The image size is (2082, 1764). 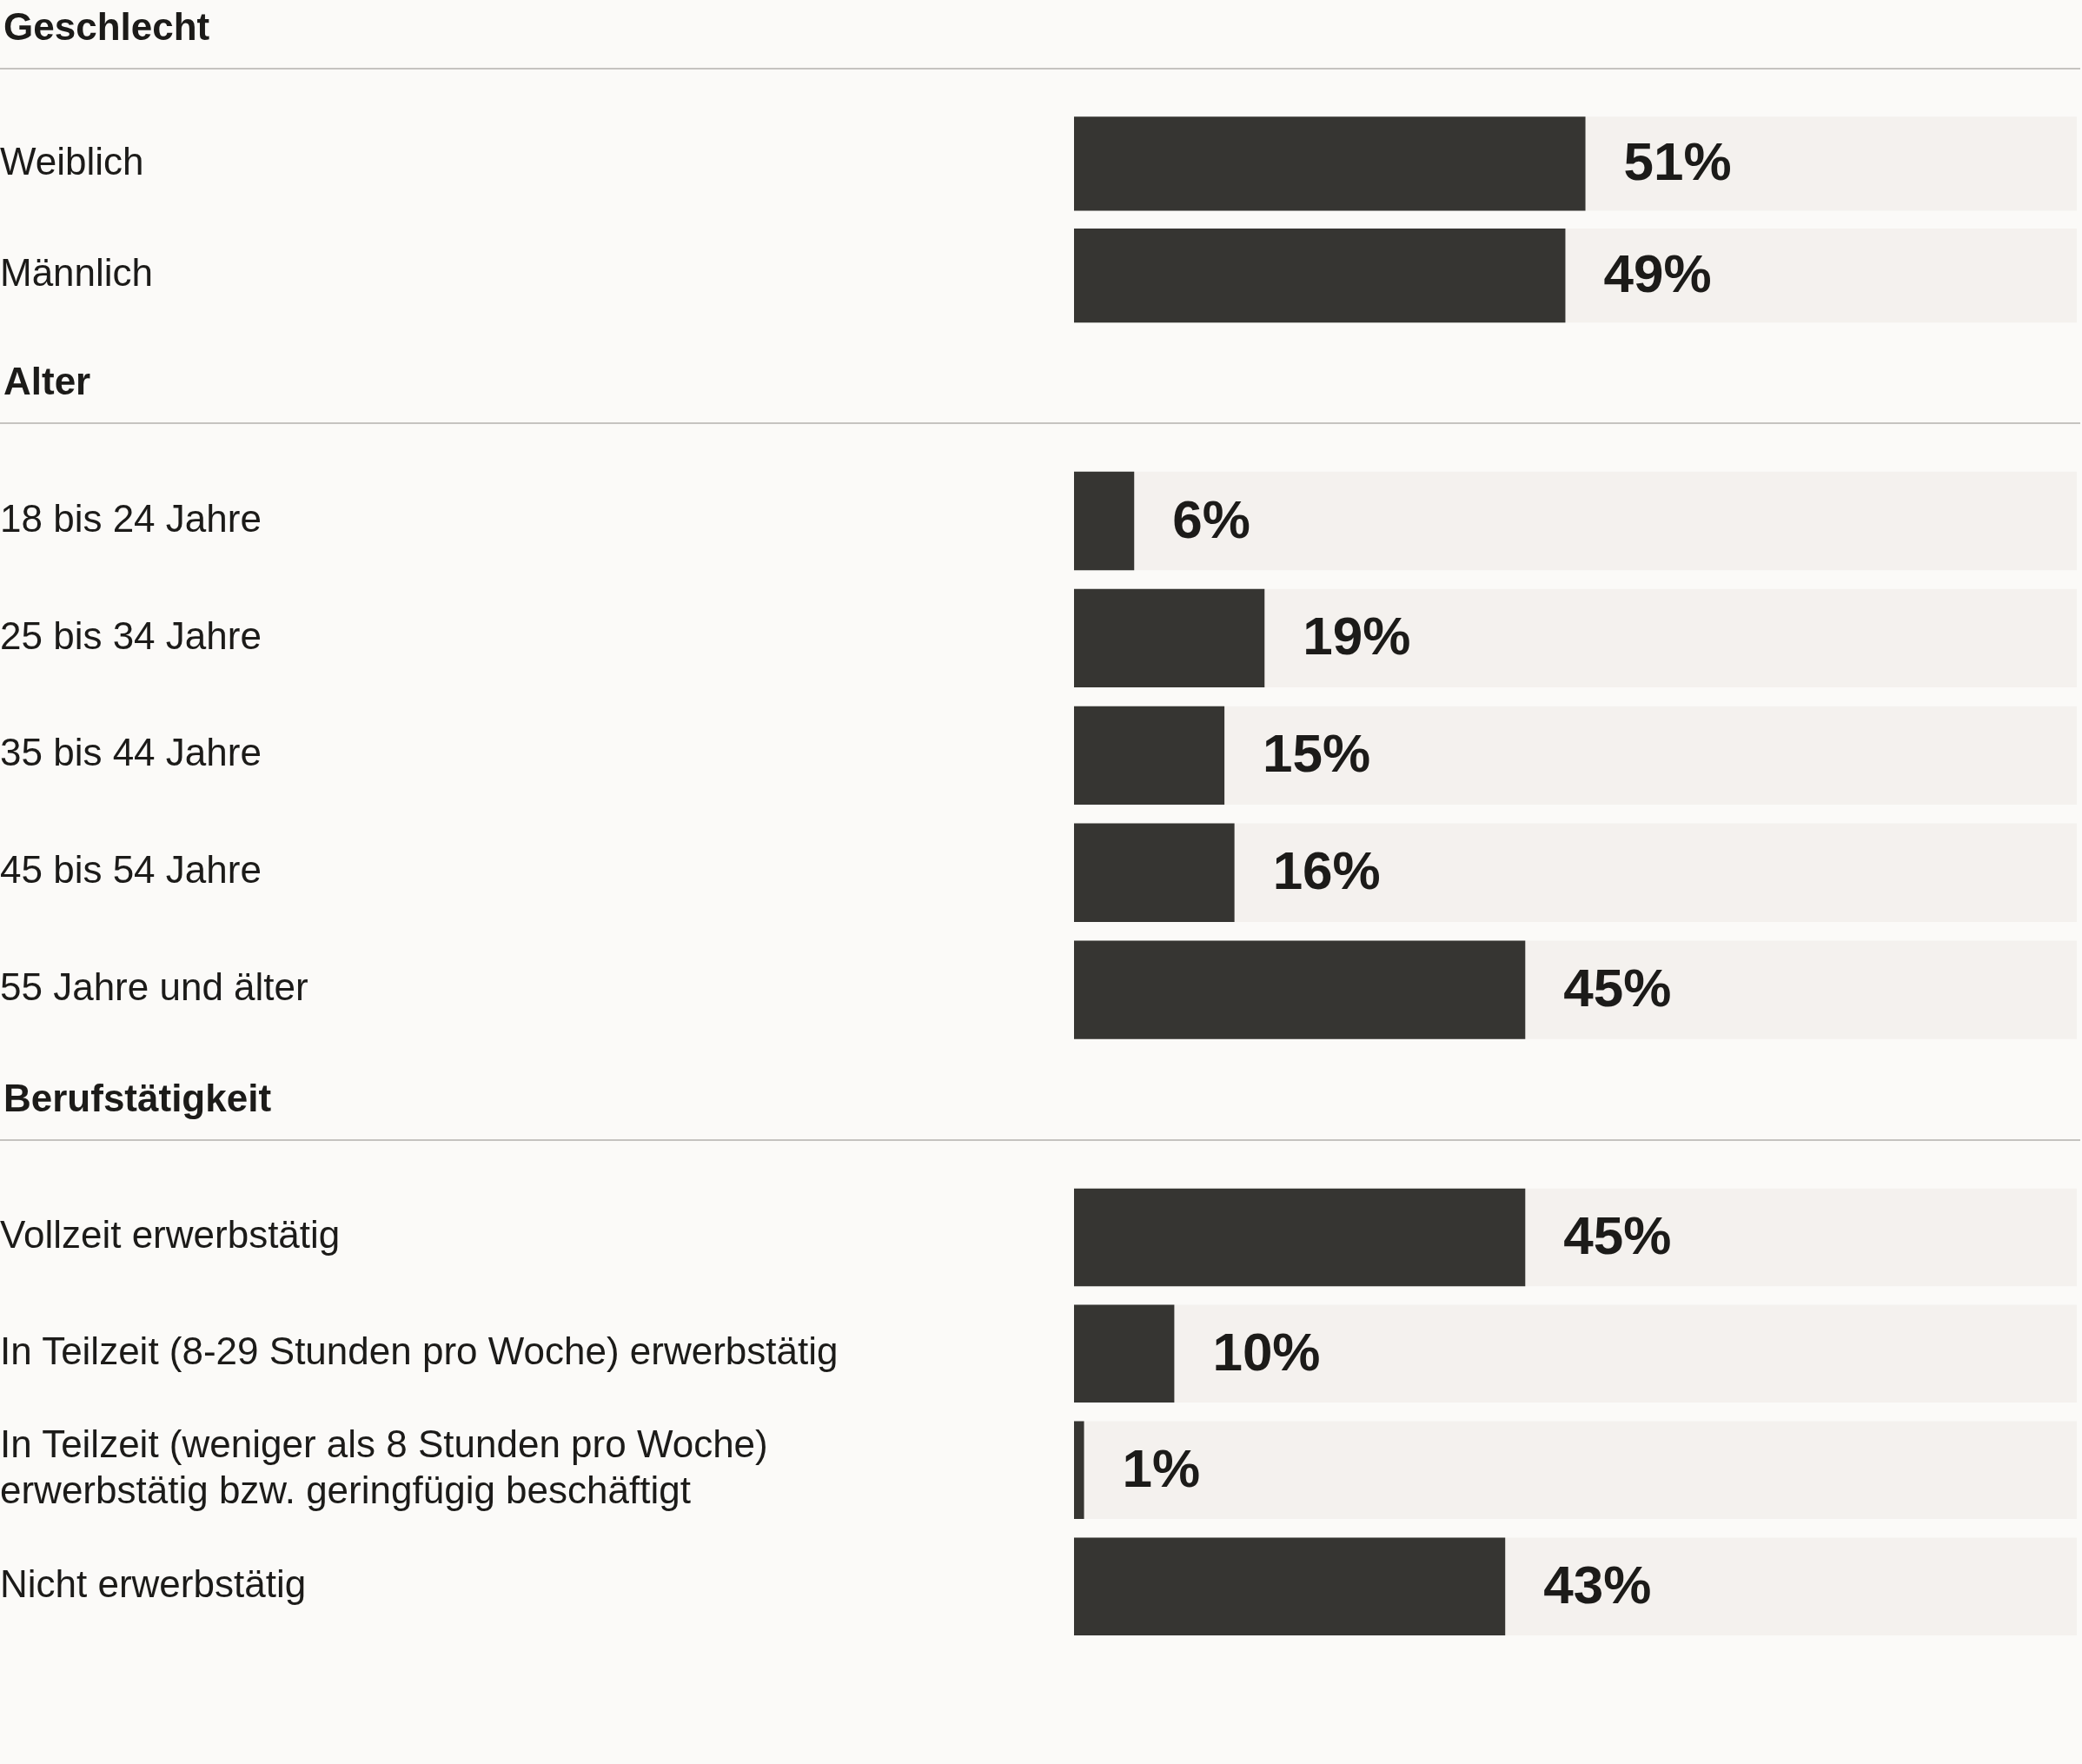 I want to click on text: Alter, so click(x=1040, y=389).